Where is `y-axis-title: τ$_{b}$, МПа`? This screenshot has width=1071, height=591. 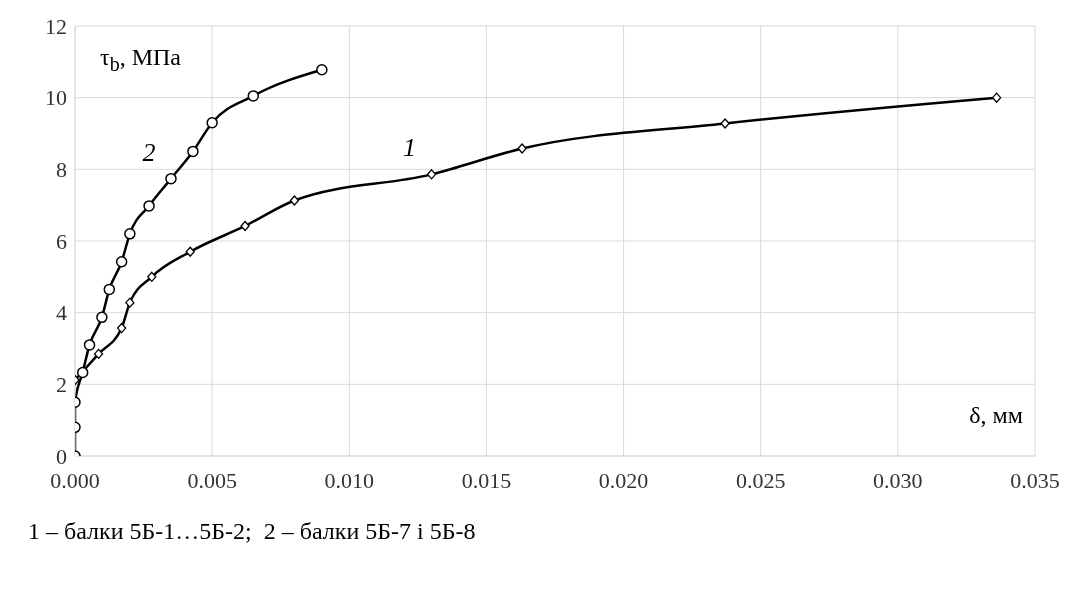
y-axis-title: τ$_{b}$, МПа is located at coordinates (140, 60).